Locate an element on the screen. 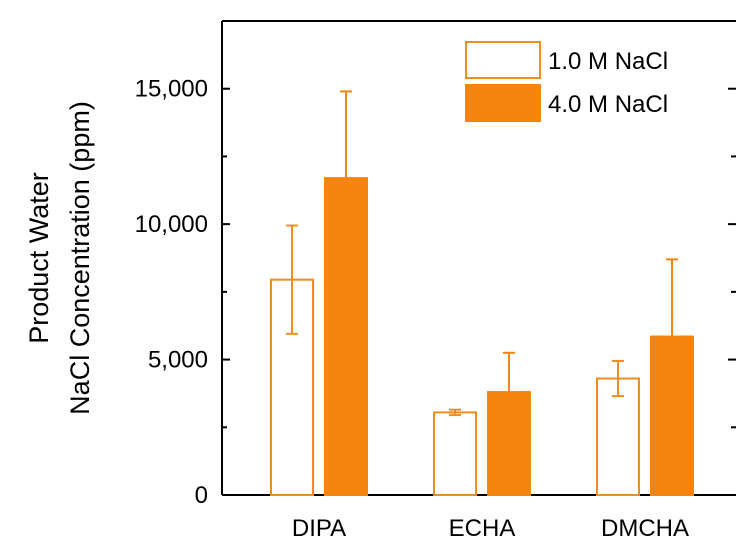 The image size is (737, 546). legend: 1.0 M NaCl 4.0 M NaCl is located at coordinates (566, 81).